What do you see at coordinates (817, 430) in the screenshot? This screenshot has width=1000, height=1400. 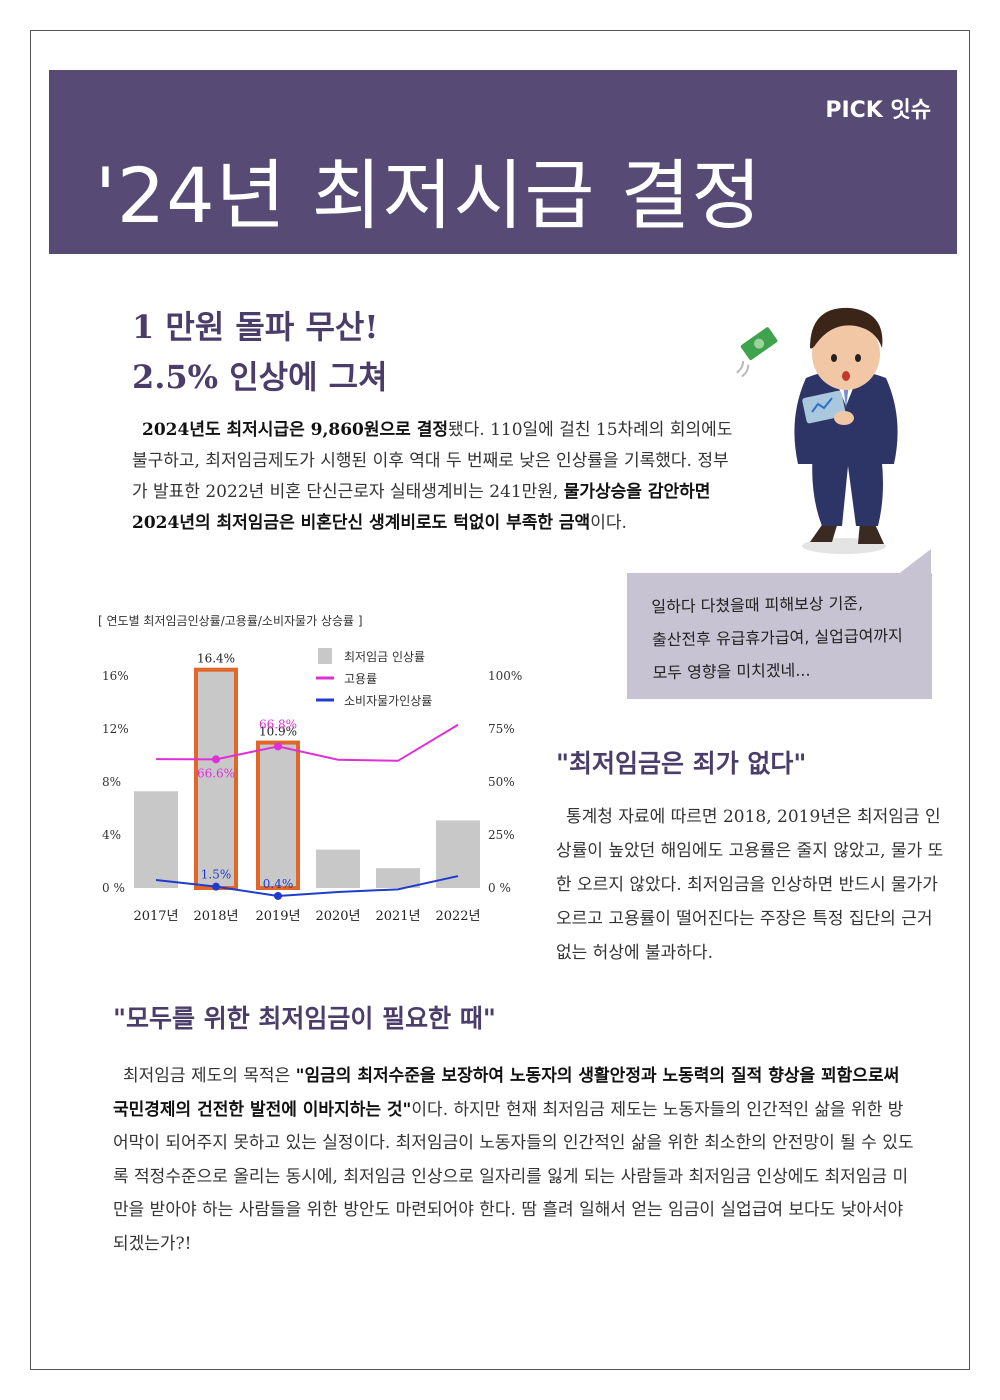 I see `businessman-illustration` at bounding box center [817, 430].